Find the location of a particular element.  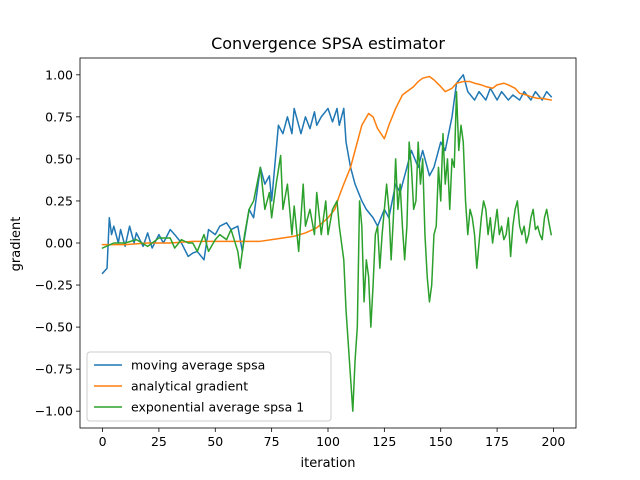

x-tick-label: 0 is located at coordinates (103, 441).